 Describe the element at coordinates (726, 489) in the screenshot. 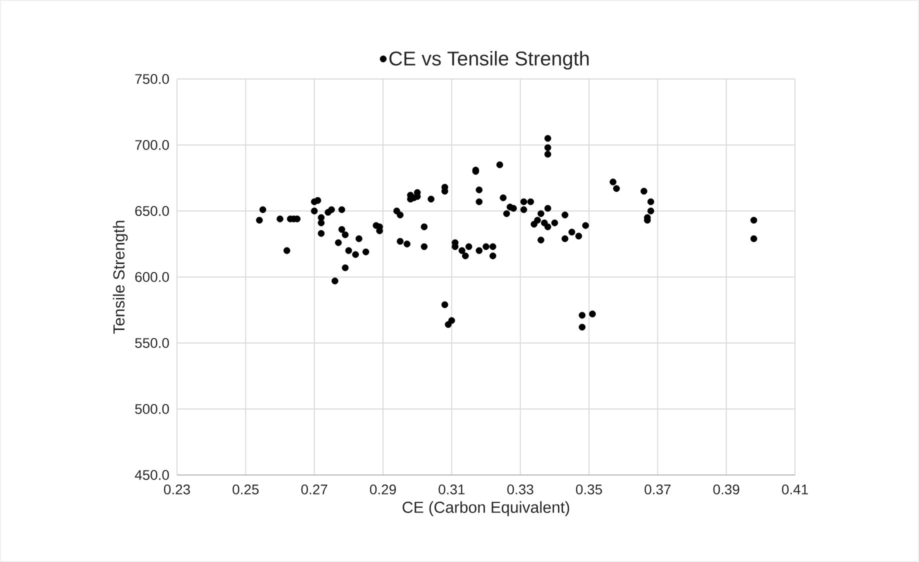

I see `x-tick-label: 0.39` at that location.